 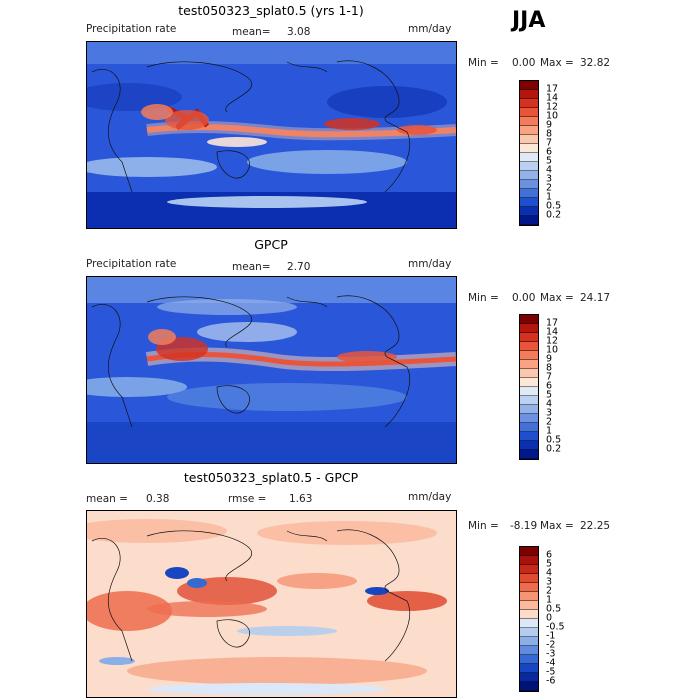 I want to click on colorbar-tick-label: -0.5, so click(x=555, y=627).